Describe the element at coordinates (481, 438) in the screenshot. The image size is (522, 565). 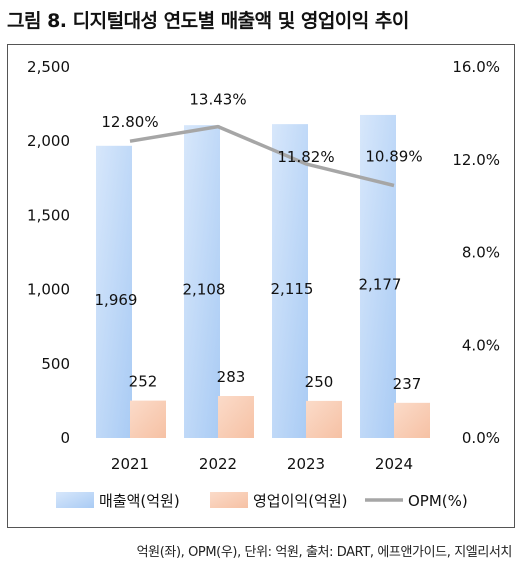
I see `right-tick-label: 0.0%` at that location.